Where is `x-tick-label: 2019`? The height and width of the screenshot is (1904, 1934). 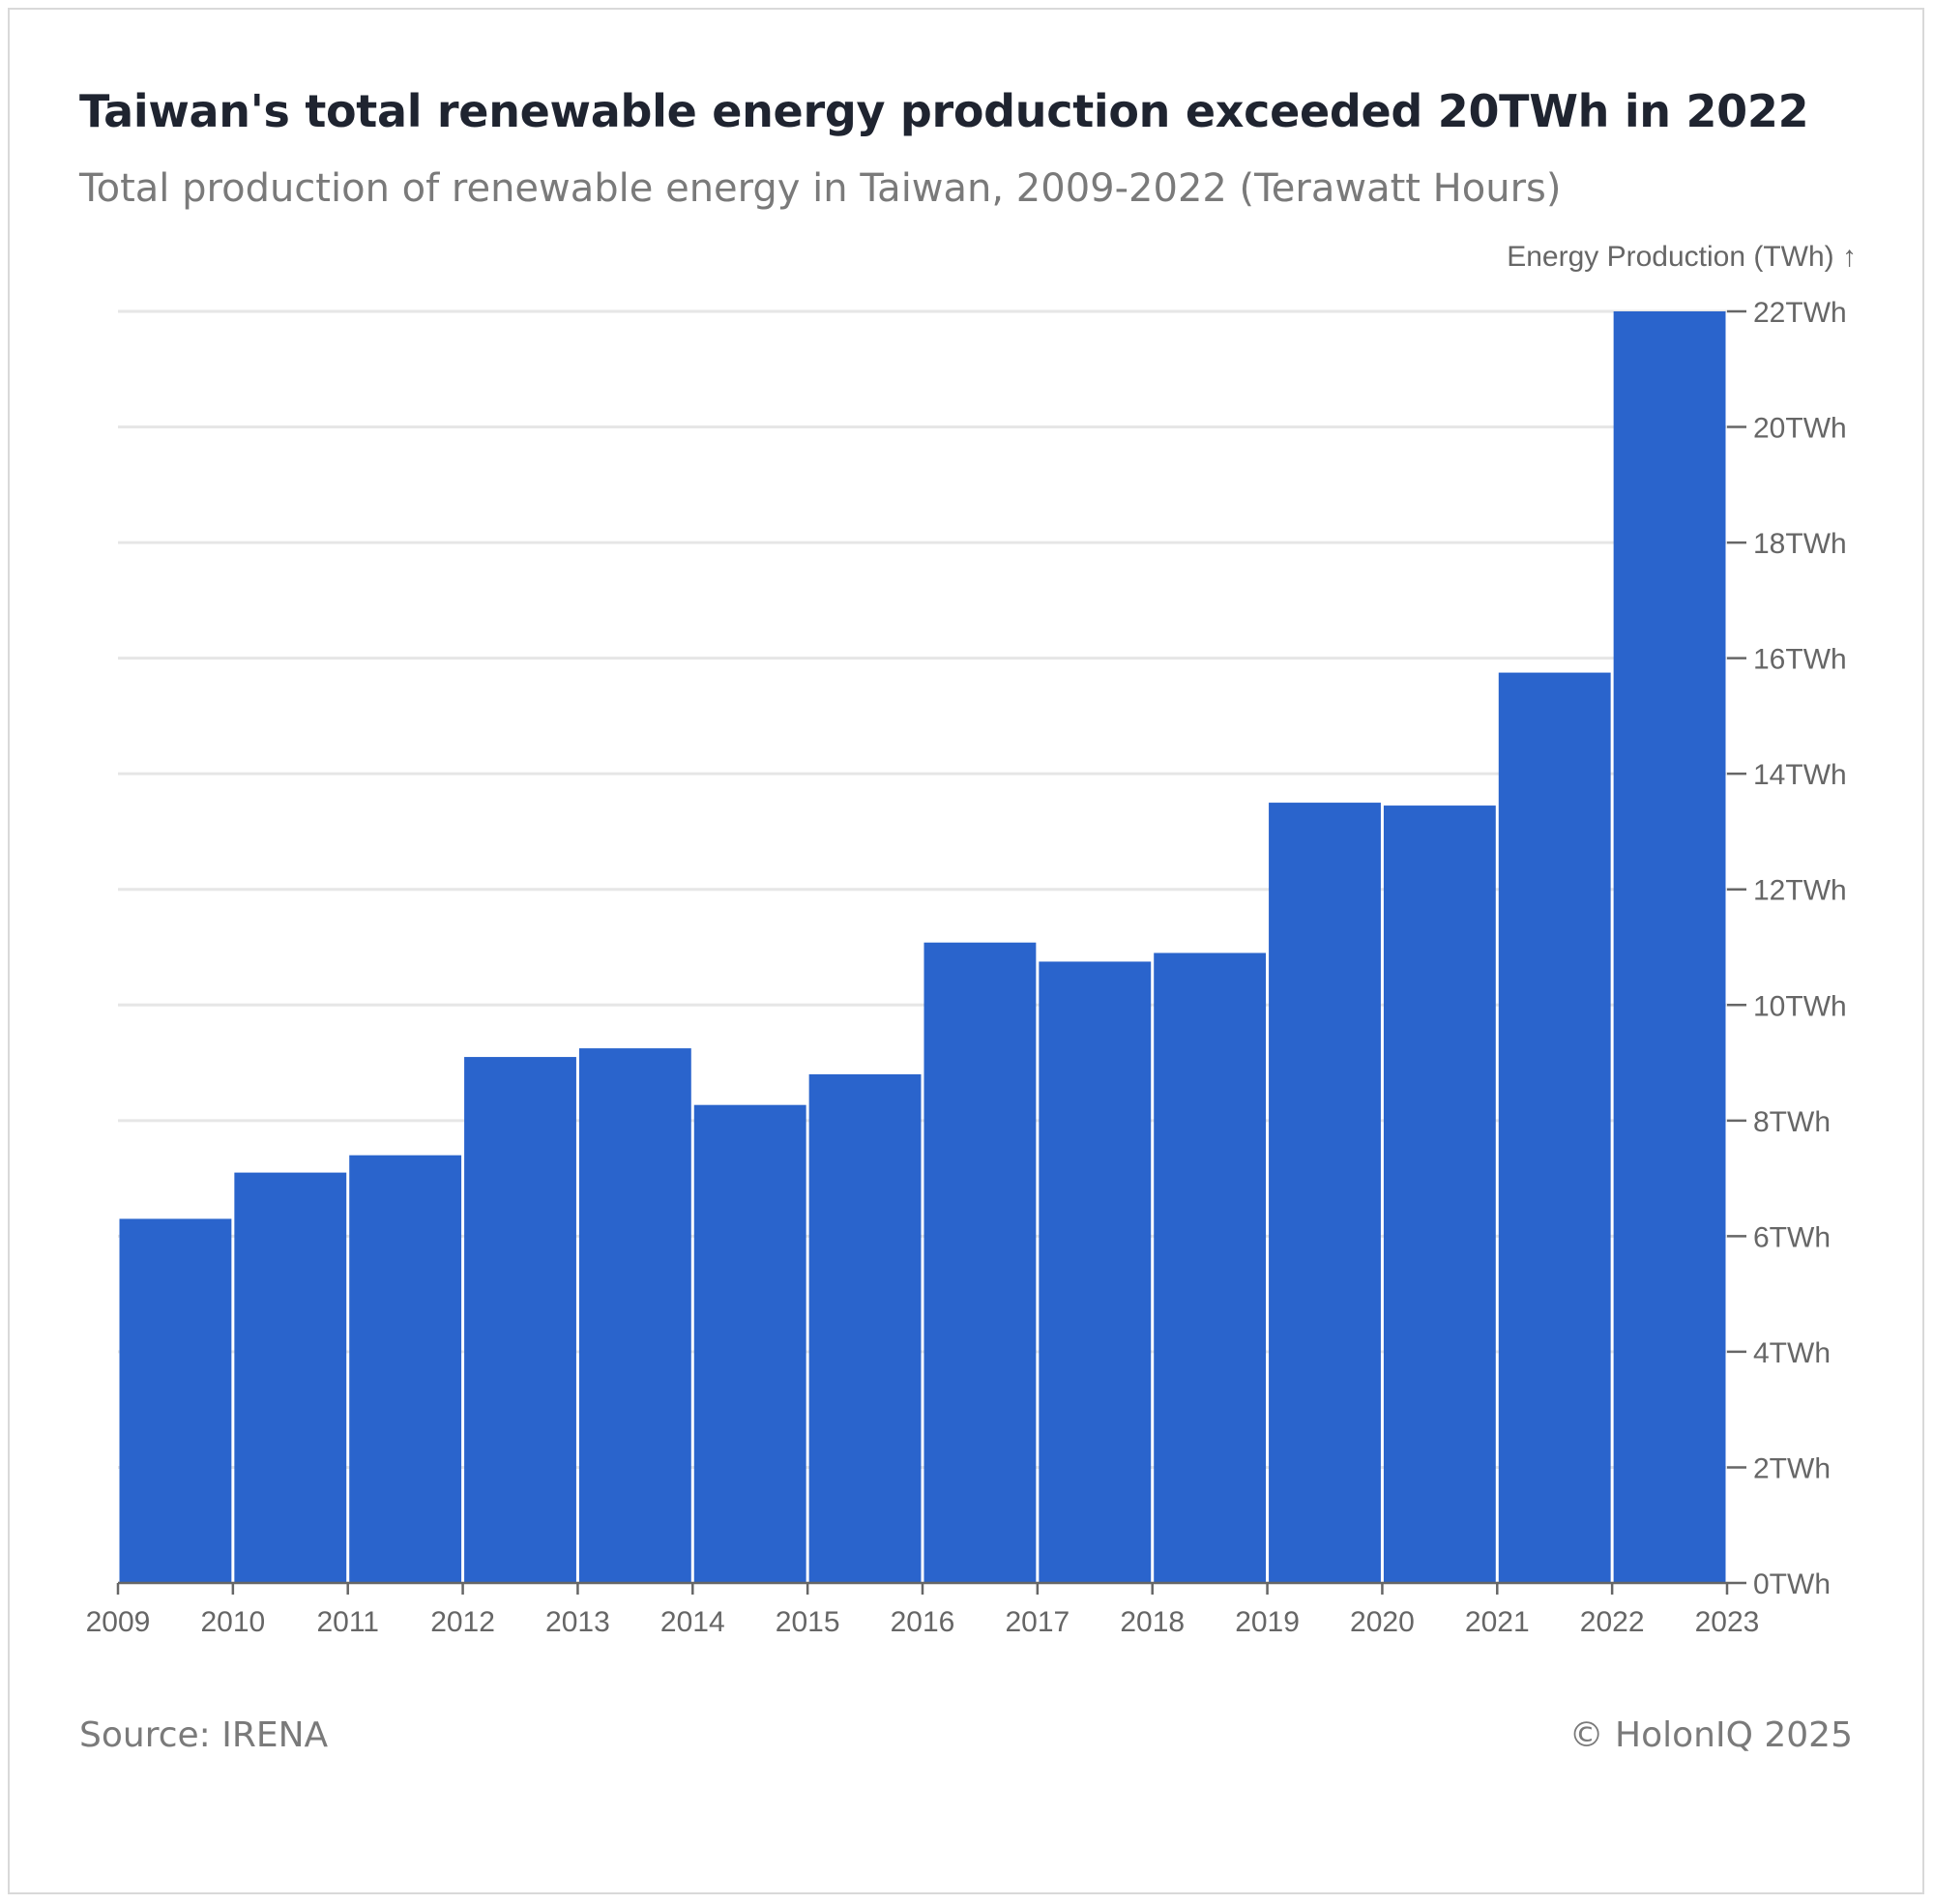 x-tick-label: 2019 is located at coordinates (1267, 1622).